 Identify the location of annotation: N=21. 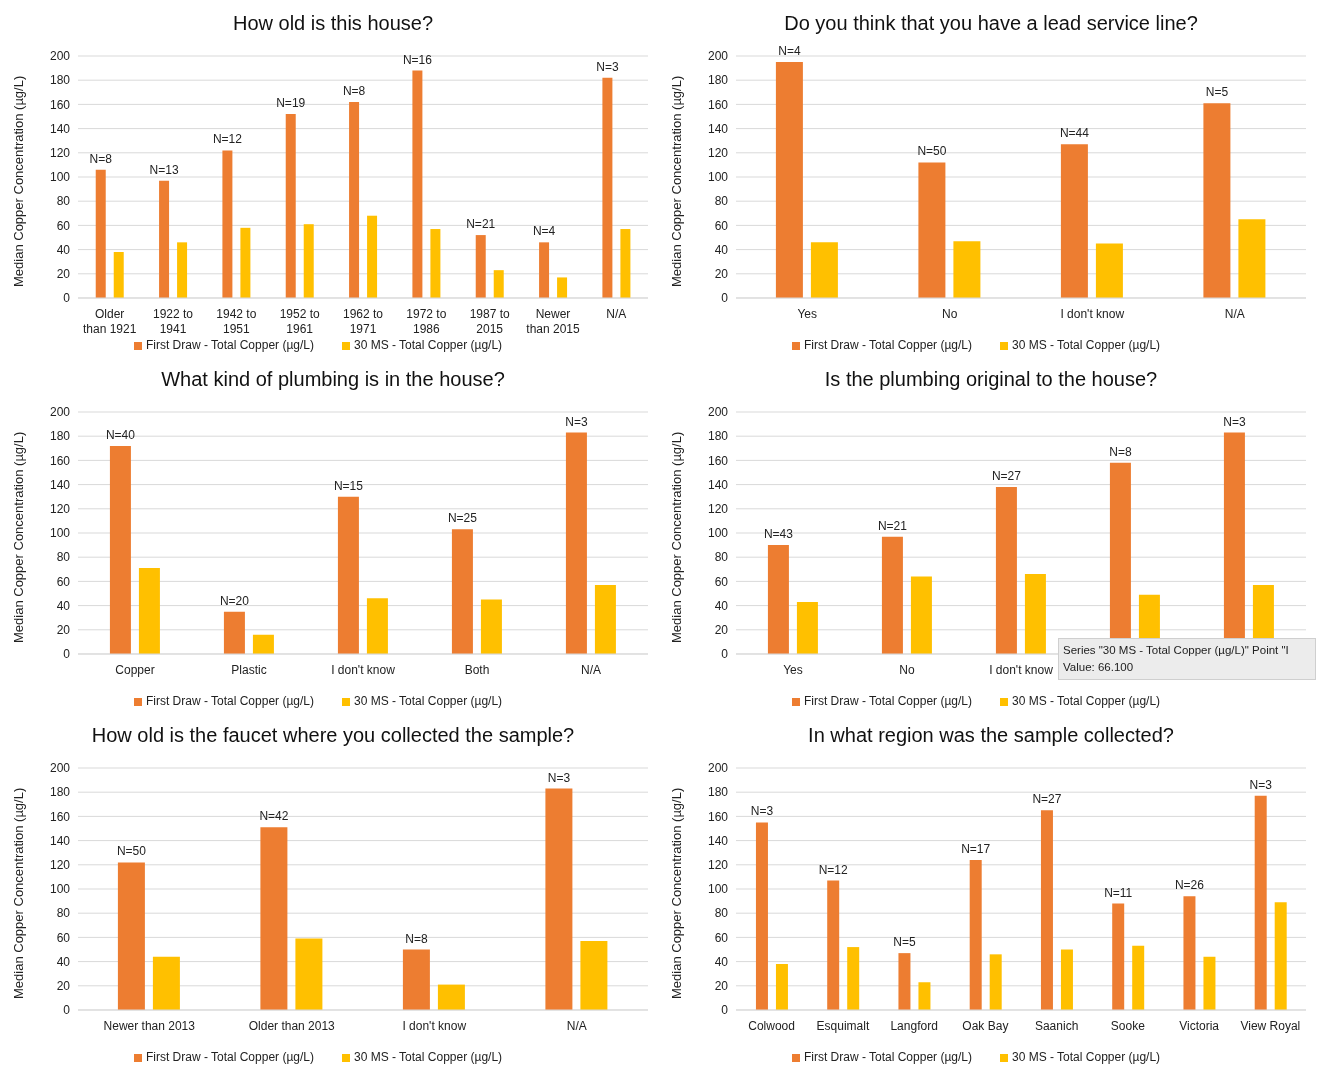
(481, 224).